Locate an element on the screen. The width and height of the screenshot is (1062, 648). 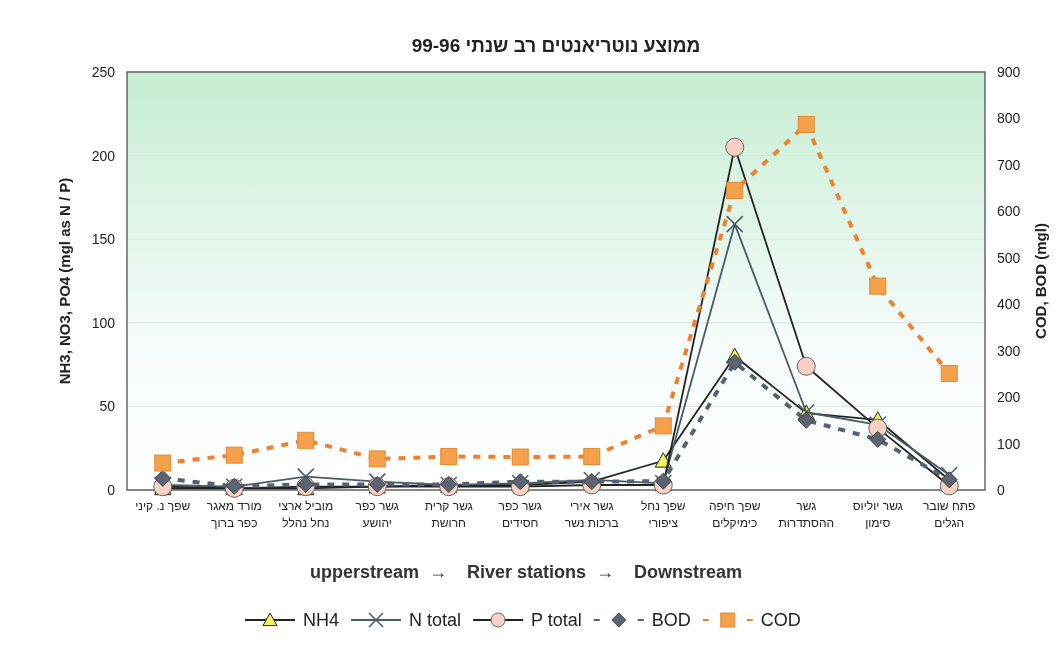
x-tick-label: גשר כפר חסידים is located at coordinates (520, 514).